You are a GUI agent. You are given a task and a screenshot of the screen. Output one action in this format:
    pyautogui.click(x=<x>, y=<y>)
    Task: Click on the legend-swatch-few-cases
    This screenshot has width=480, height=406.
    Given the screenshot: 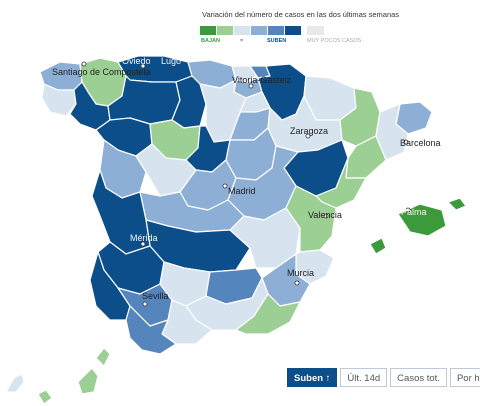 What is the action you would take?
    pyautogui.click(x=315, y=30)
    